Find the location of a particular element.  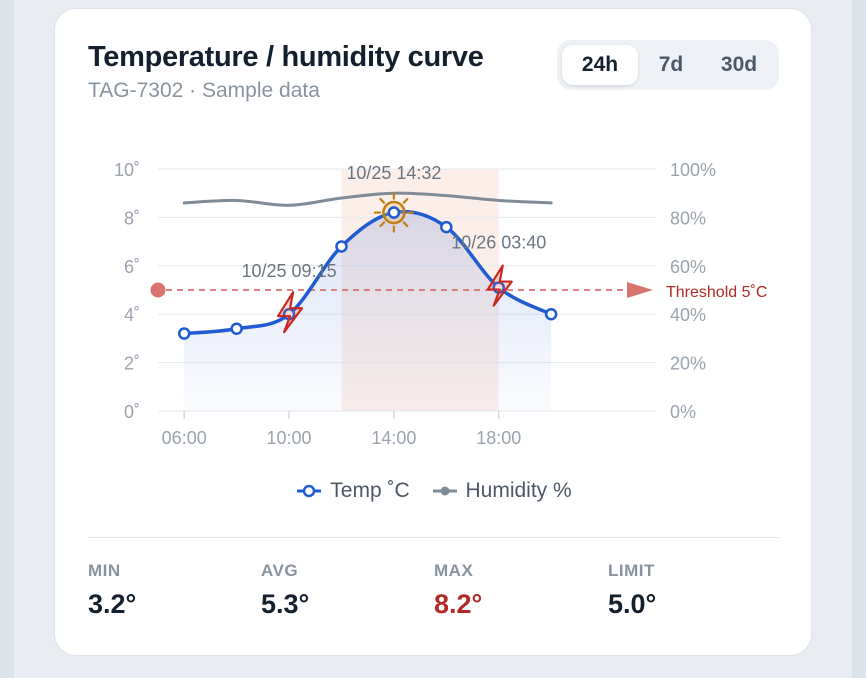

threshold-line-group: Threshold 5˚C is located at coordinates (458, 291).